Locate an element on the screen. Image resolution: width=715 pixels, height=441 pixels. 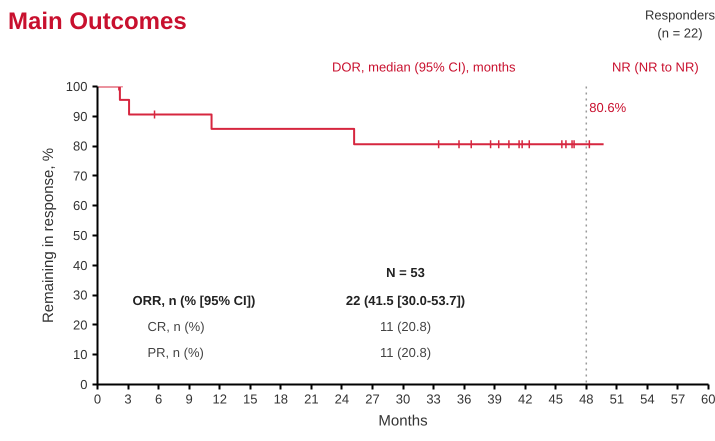
x-tick-label: 39 is located at coordinates (494, 399).